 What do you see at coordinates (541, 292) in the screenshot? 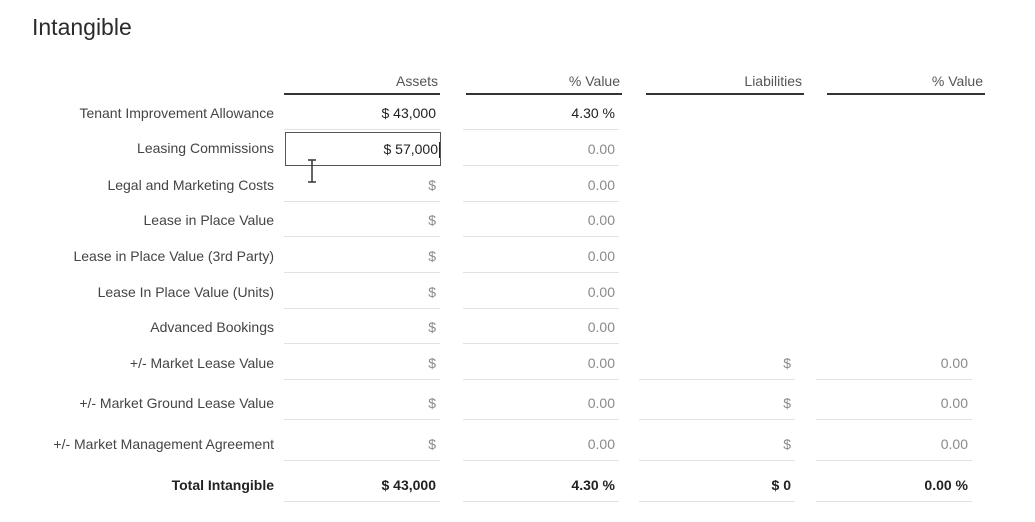
I see `asset-percent-lease-in-place-value-units: 0.00` at bounding box center [541, 292].